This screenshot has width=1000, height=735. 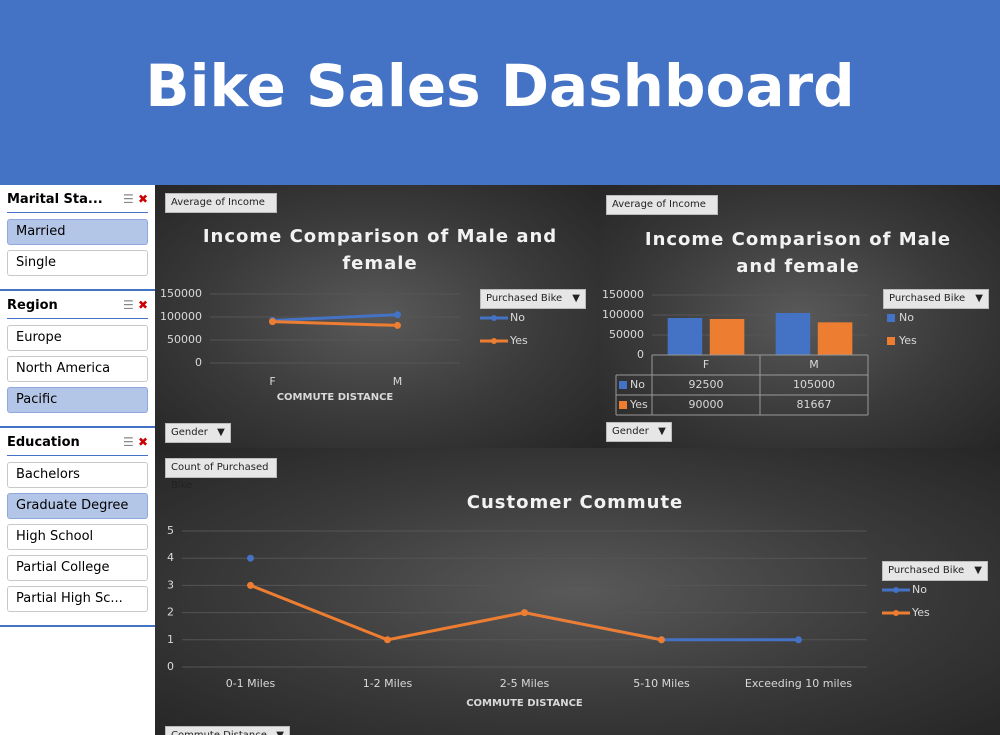 I want to click on slicer-item: Bachelors, so click(x=77, y=475).